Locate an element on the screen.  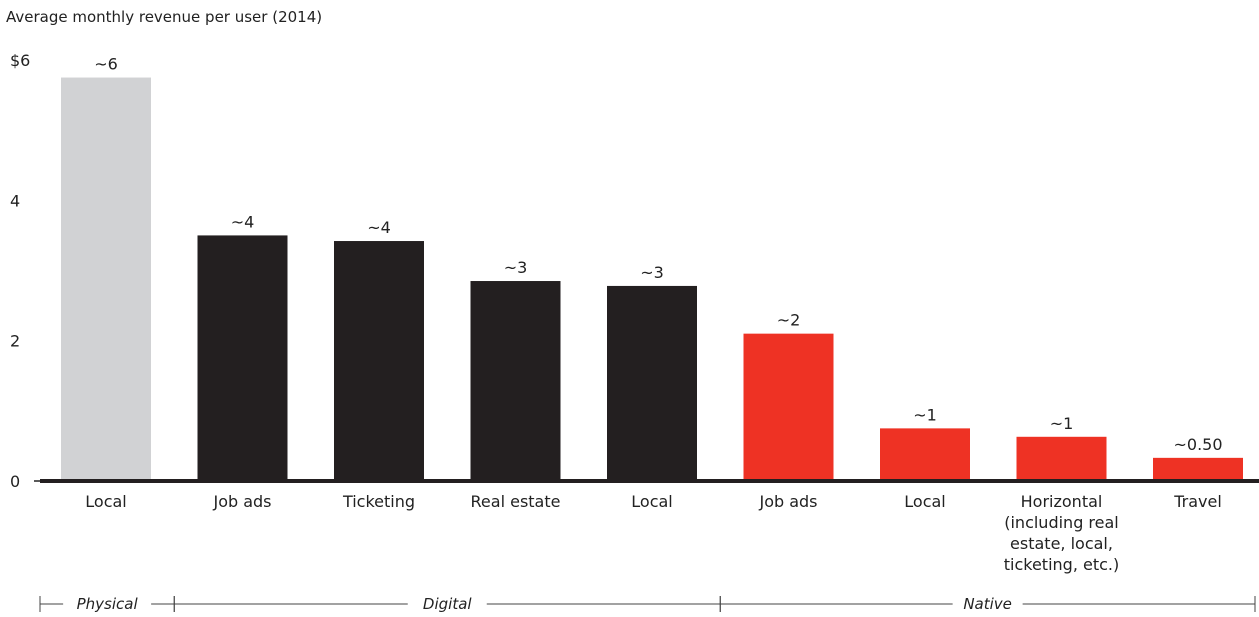
group-label: Physical is located at coordinates (108, 604).